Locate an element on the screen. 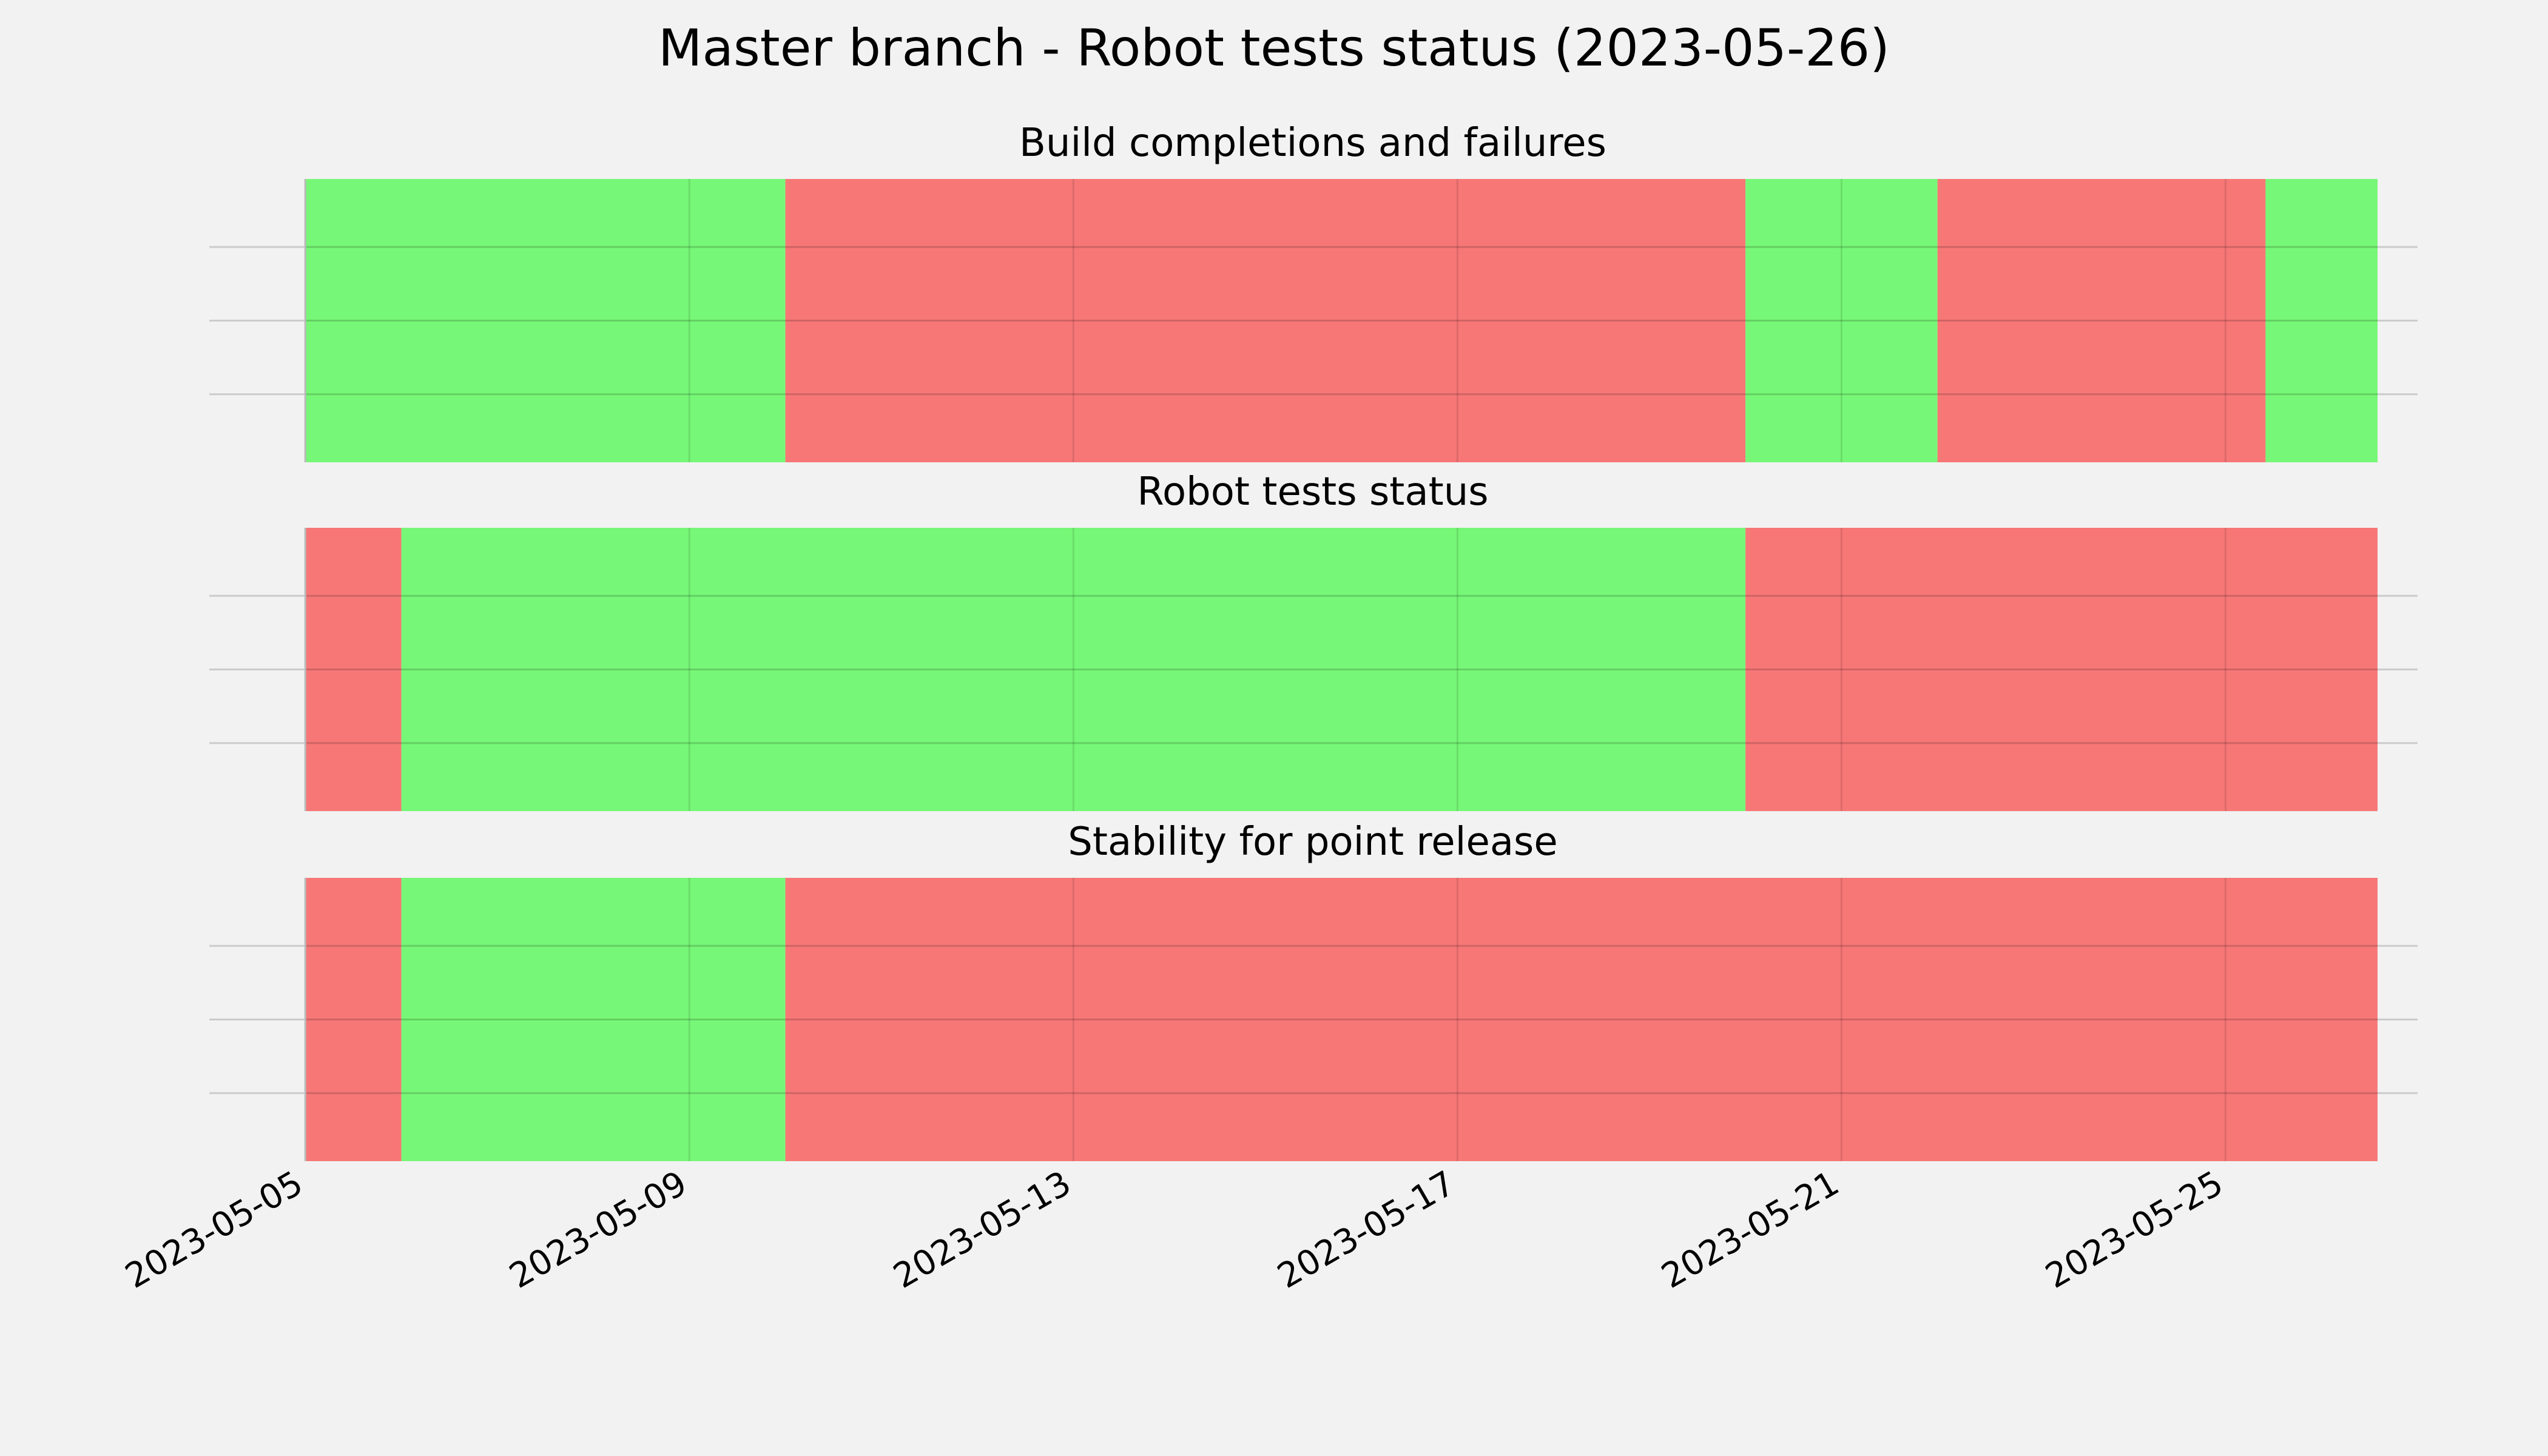  panel-title: Build completions and failures is located at coordinates (1312, 143).